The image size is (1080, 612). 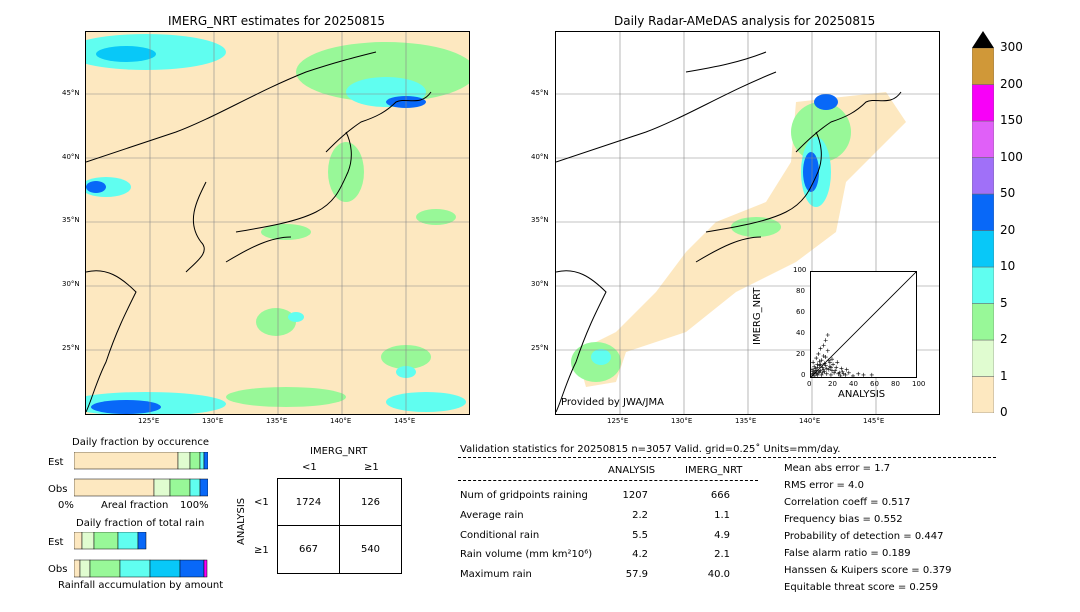 I want to click on total-rain-title: Daily fraction of total rain, so click(x=140, y=523).